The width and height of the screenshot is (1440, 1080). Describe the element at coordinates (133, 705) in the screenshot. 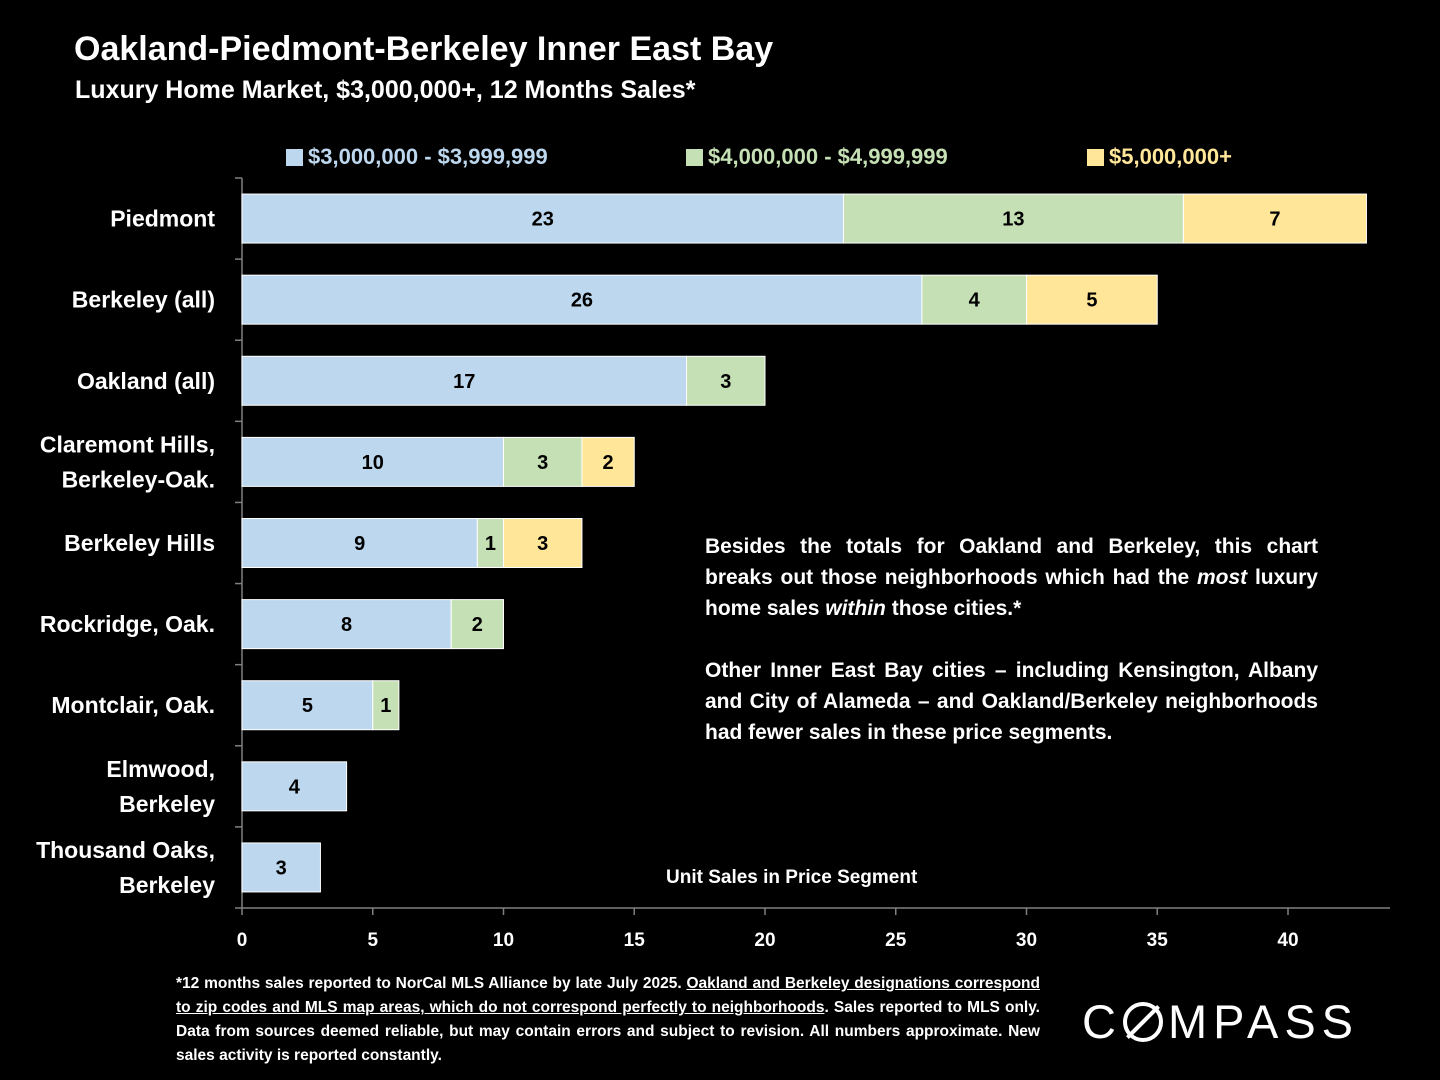

I see `category-label: Montclair, Oak.` at that location.